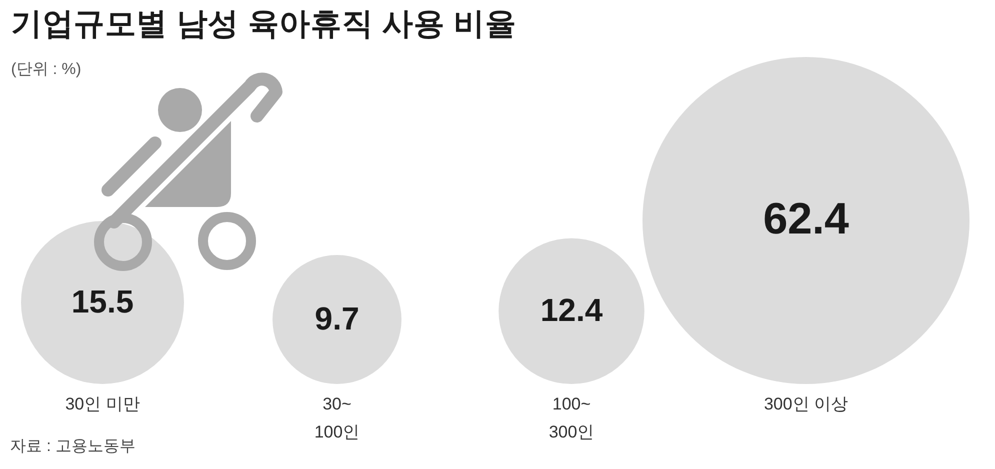 The height and width of the screenshot is (469, 995). I want to click on data-label: 12.4, so click(571, 310).